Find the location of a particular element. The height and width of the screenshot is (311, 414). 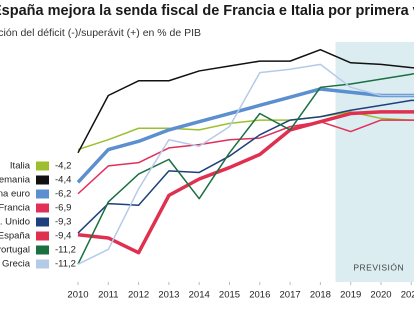

legend-value: -4,4 is located at coordinates (63, 180).